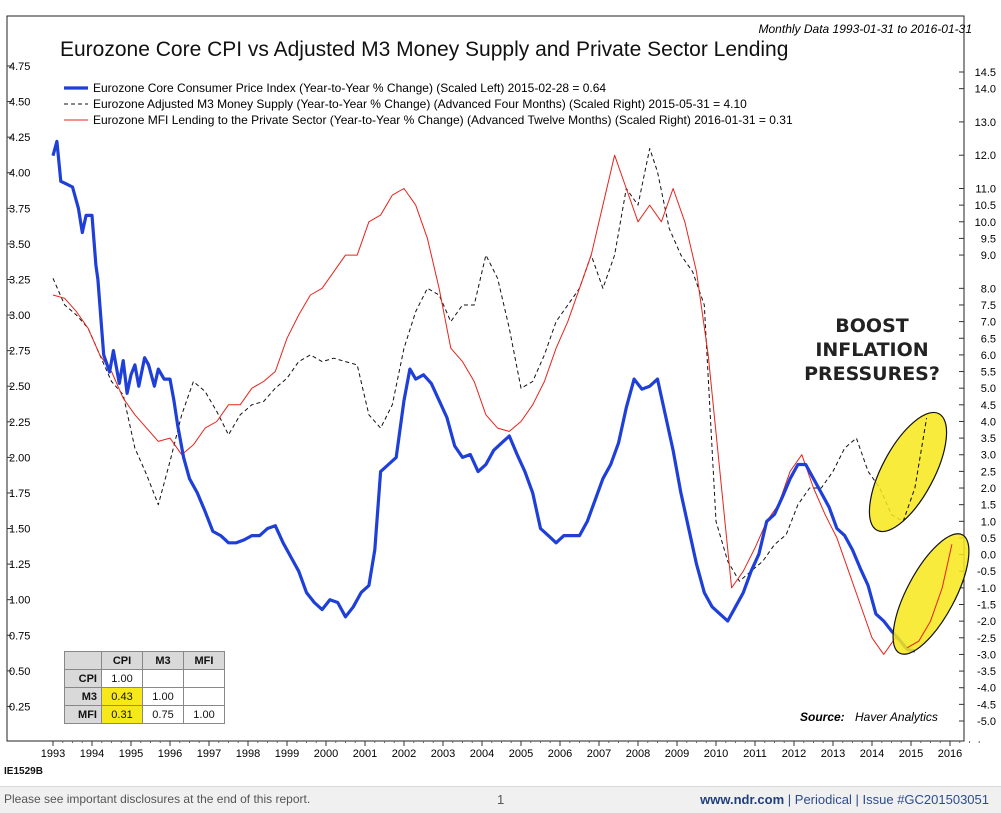 The width and height of the screenshot is (1001, 813). Describe the element at coordinates (988, 356) in the screenshot. I see `y-right-tick-label: 6.0` at that location.